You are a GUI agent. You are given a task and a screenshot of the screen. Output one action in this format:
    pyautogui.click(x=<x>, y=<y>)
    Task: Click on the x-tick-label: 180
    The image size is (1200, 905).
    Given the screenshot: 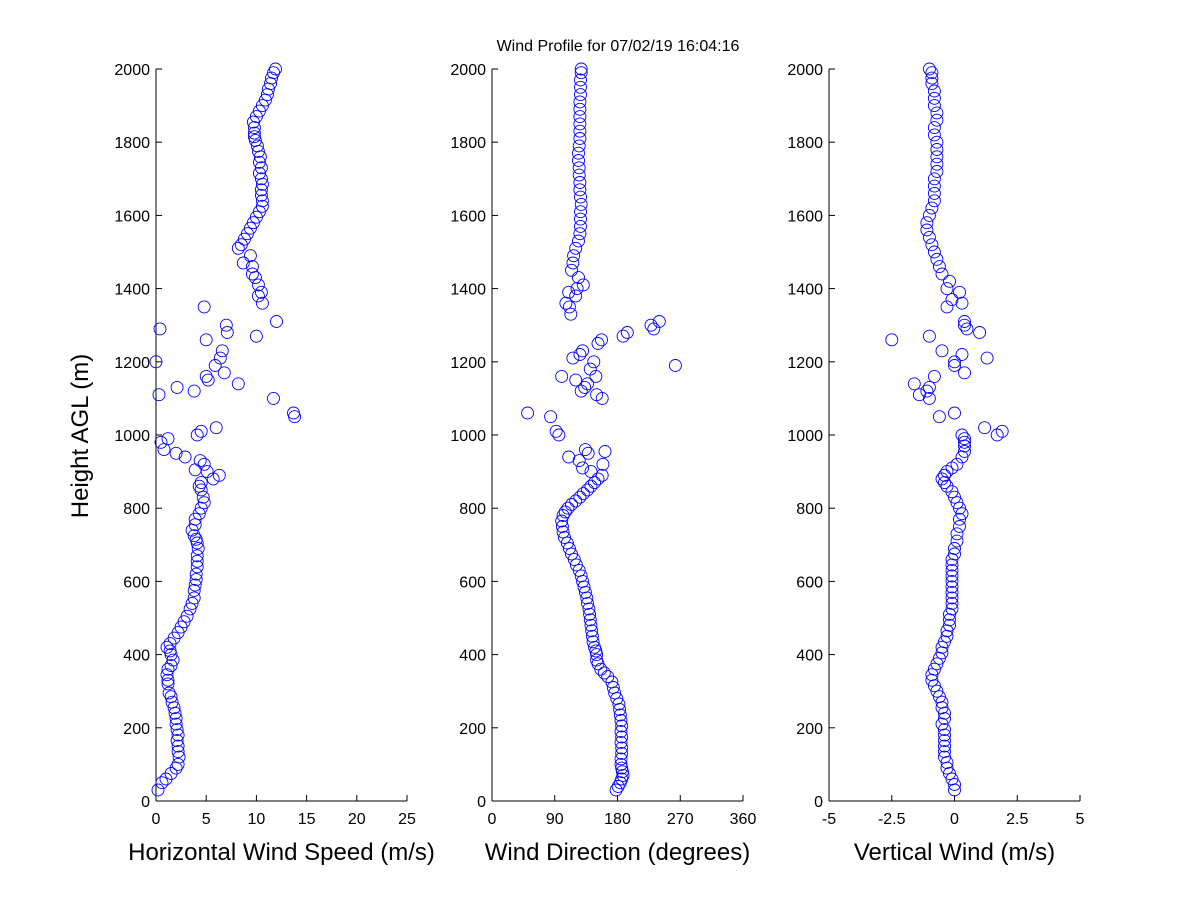 What is the action you would take?
    pyautogui.click(x=617, y=819)
    